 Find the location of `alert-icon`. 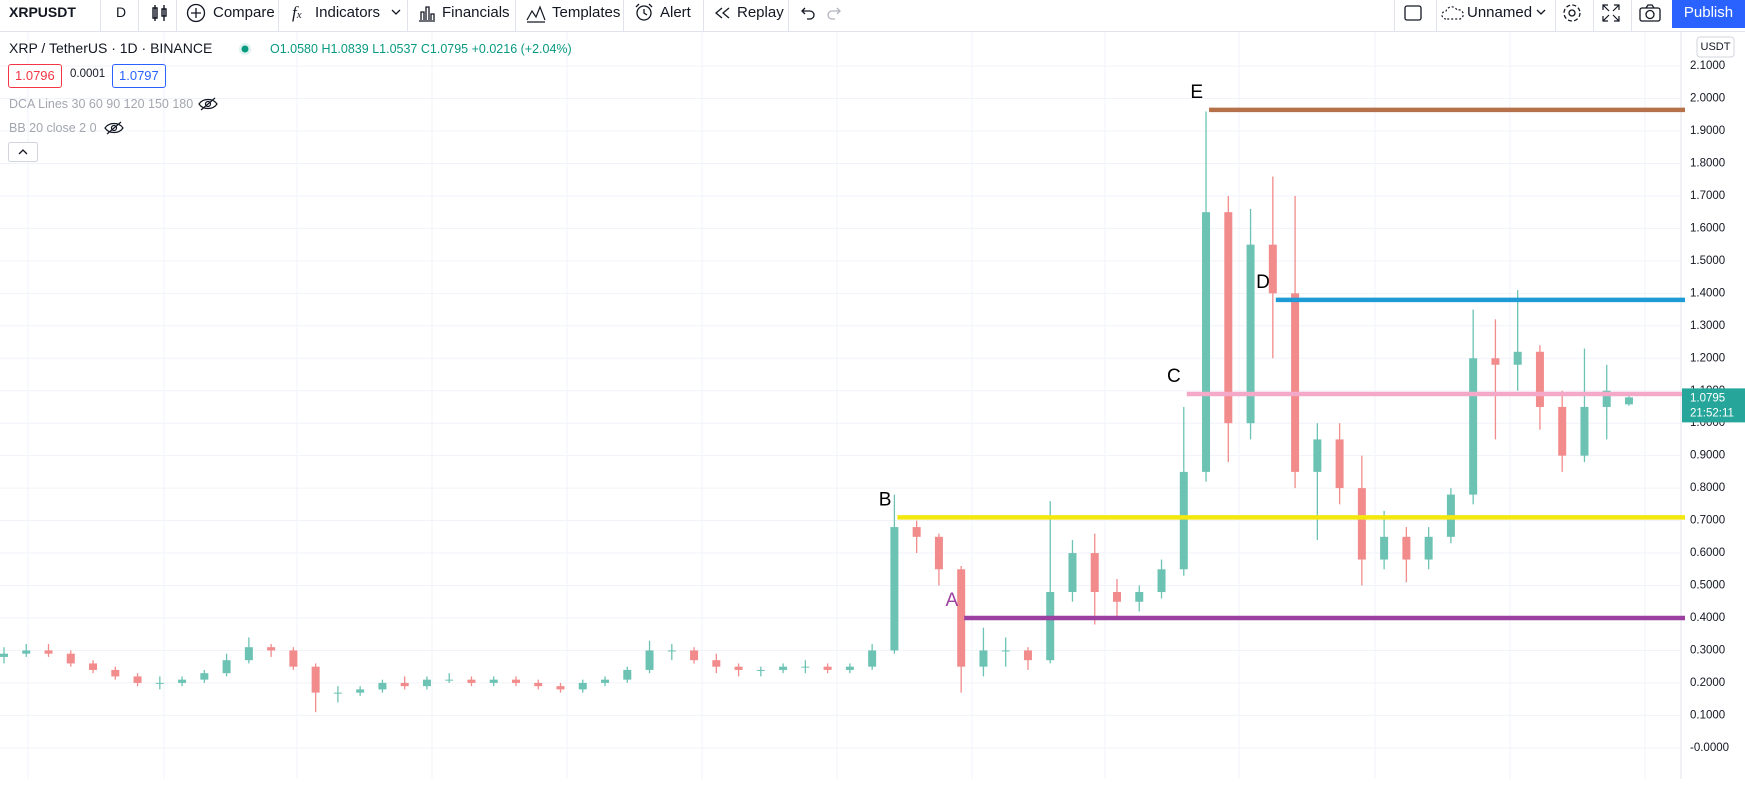

alert-icon is located at coordinates (644, 13).